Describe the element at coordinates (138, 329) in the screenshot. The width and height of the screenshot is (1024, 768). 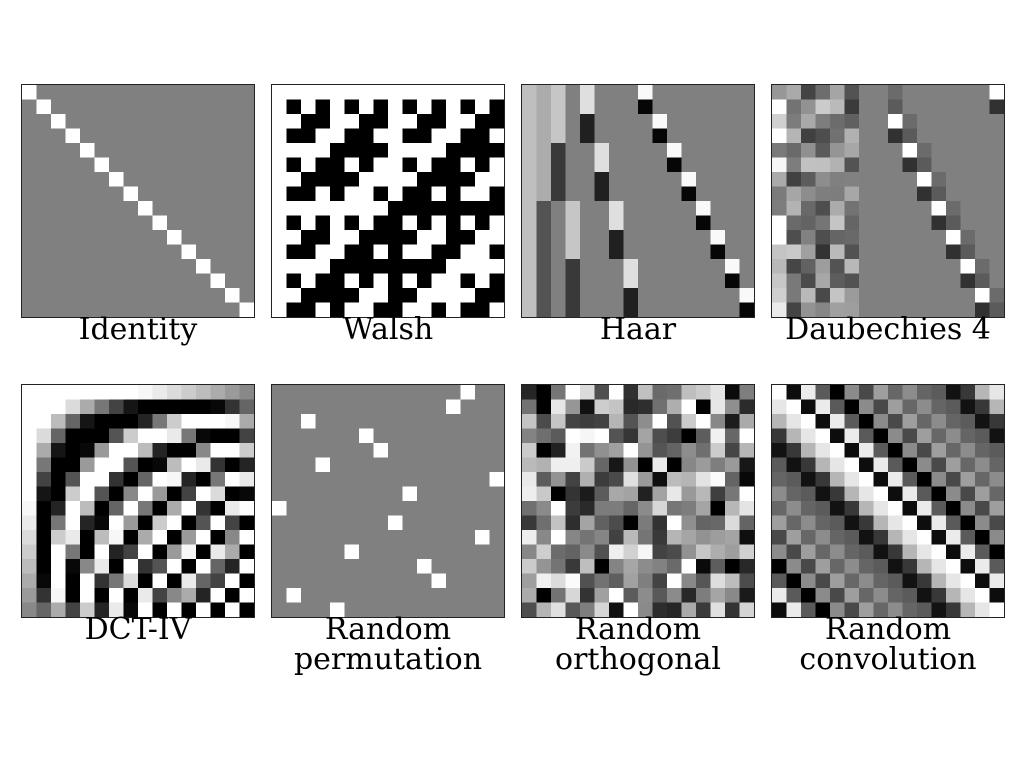
I see `caption-identity: Identity` at that location.